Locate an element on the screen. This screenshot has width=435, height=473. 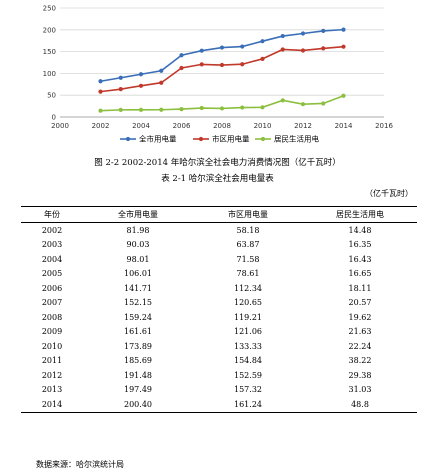
x-tick-label: 2014 is located at coordinates (344, 126).